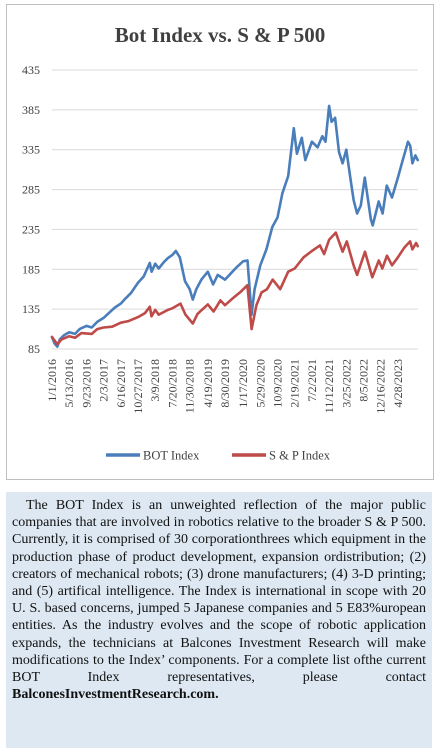 Image resolution: width=442 pixels, height=756 pixels. Describe the element at coordinates (31, 209) in the screenshot. I see `y-tick-labels: 85 135 185 235 285 335 385 435` at that location.